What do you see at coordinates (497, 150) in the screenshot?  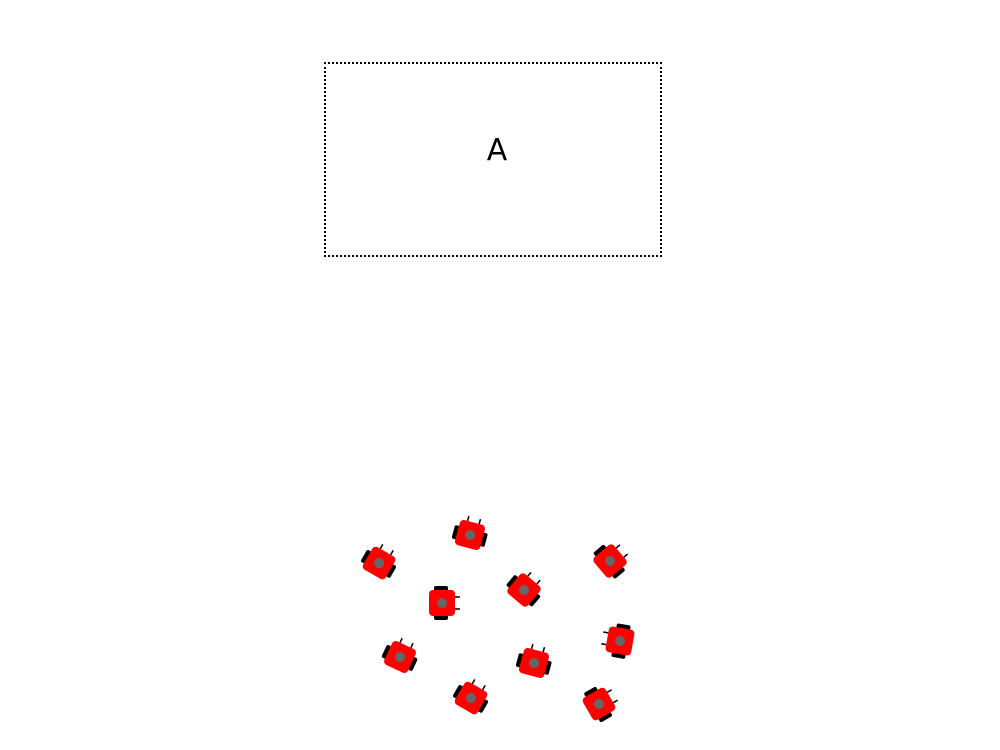 I see `target-zone-label: A` at bounding box center [497, 150].